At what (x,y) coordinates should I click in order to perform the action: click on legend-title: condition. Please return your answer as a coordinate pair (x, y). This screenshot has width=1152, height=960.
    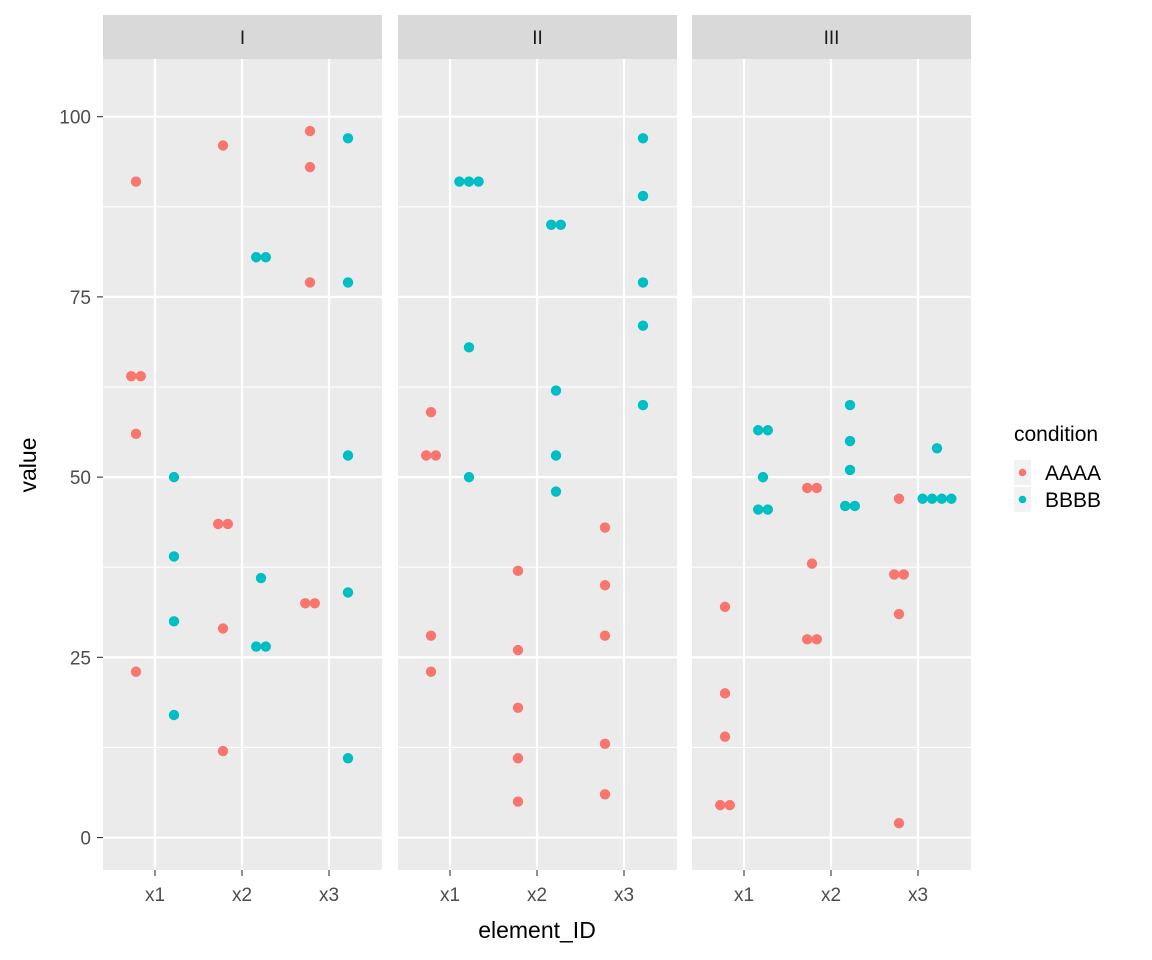
    Looking at the image, I should click on (1056, 434).